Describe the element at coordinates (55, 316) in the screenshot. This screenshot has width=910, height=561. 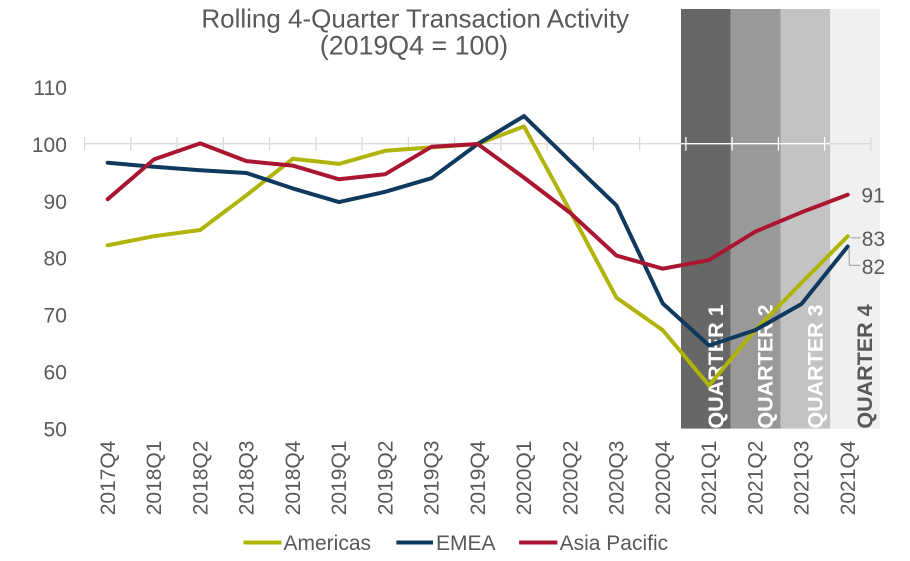
I see `svg-text: 70` at that location.